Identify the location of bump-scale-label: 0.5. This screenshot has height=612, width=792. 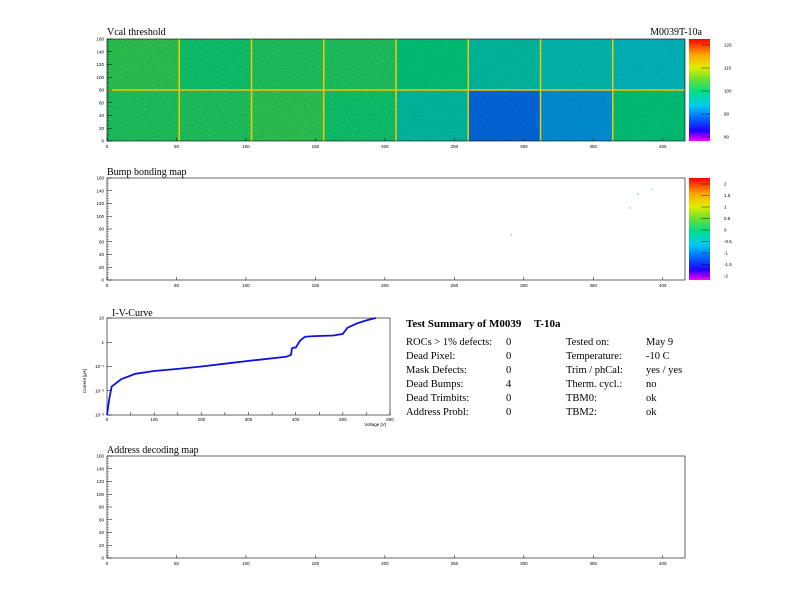
(727, 218).